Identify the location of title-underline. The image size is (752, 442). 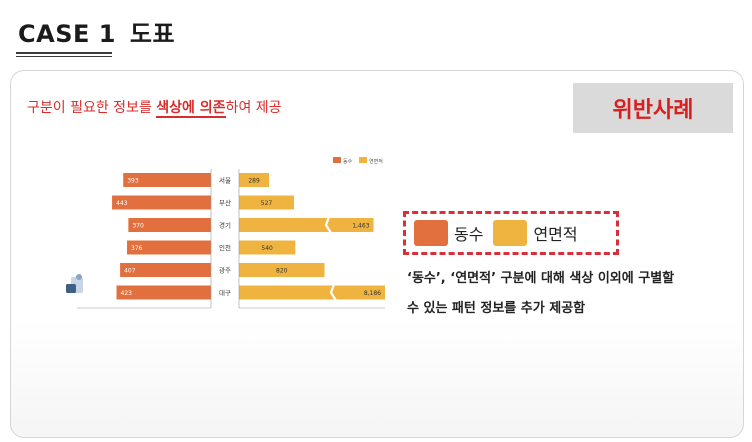
(64, 54).